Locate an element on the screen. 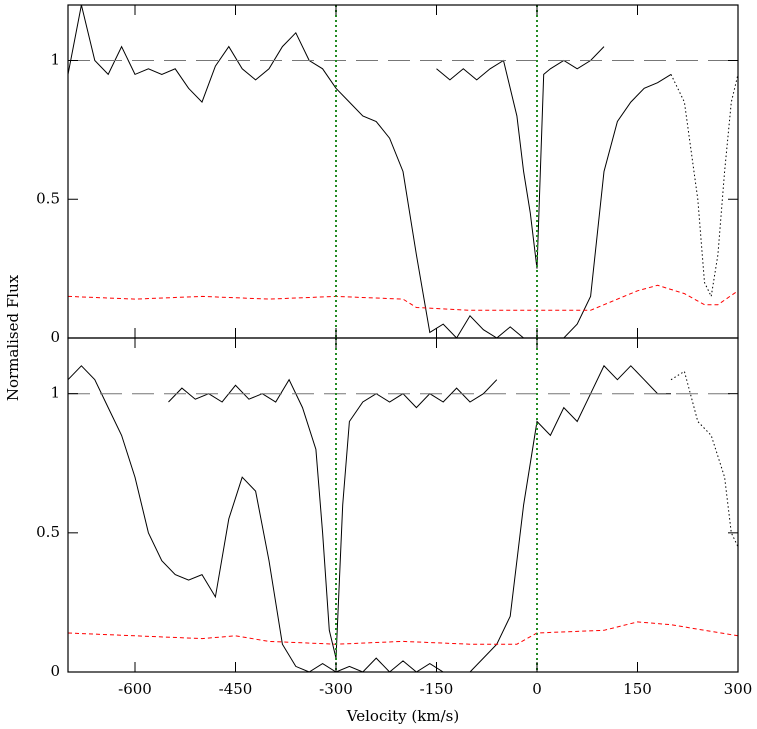 This screenshot has height=729, width=757. x-tick-label: -300 is located at coordinates (336, 689).